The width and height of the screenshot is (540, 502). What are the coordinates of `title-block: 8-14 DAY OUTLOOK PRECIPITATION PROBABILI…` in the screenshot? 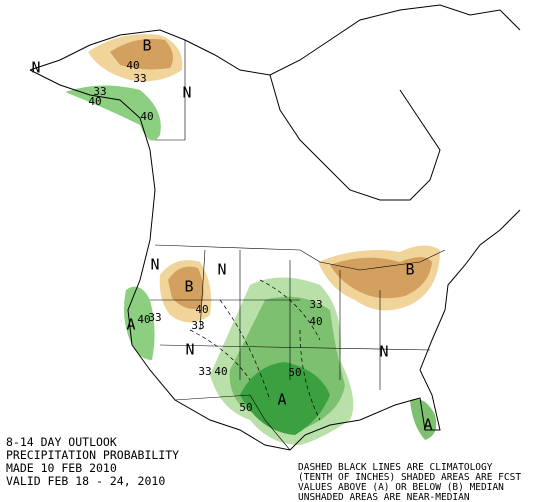 It's located at (92, 461).